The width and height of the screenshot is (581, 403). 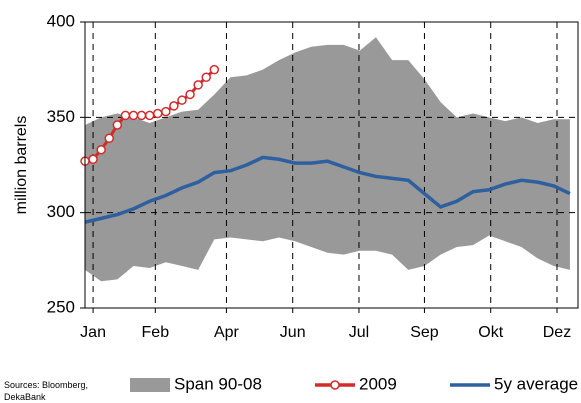 What do you see at coordinates (218, 383) in the screenshot?
I see `legend-label: Span 90-08` at bounding box center [218, 383].